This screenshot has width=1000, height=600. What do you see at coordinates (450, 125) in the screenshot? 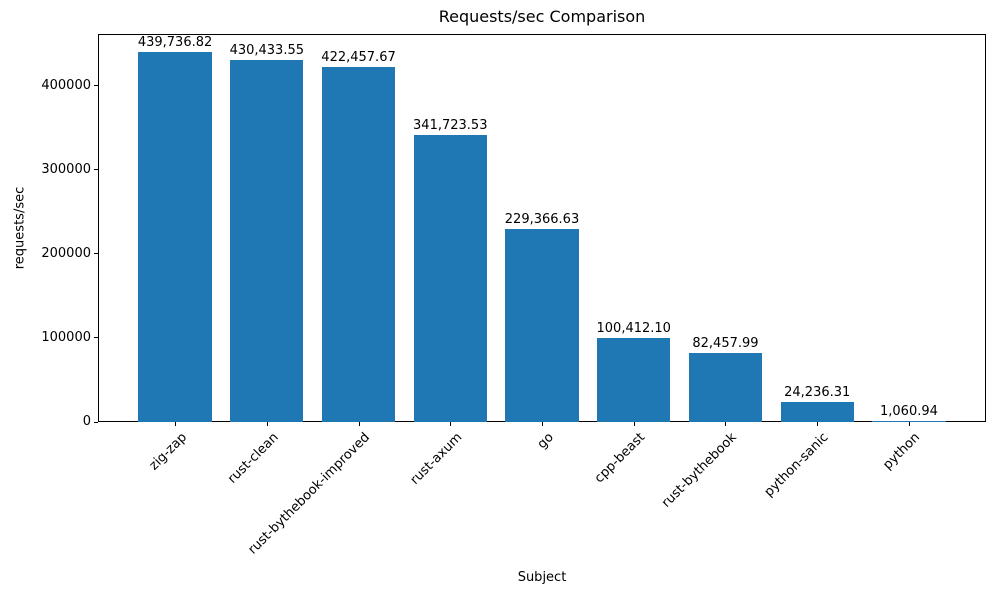
I see `bar-value-label: 341,723.53` at bounding box center [450, 125].